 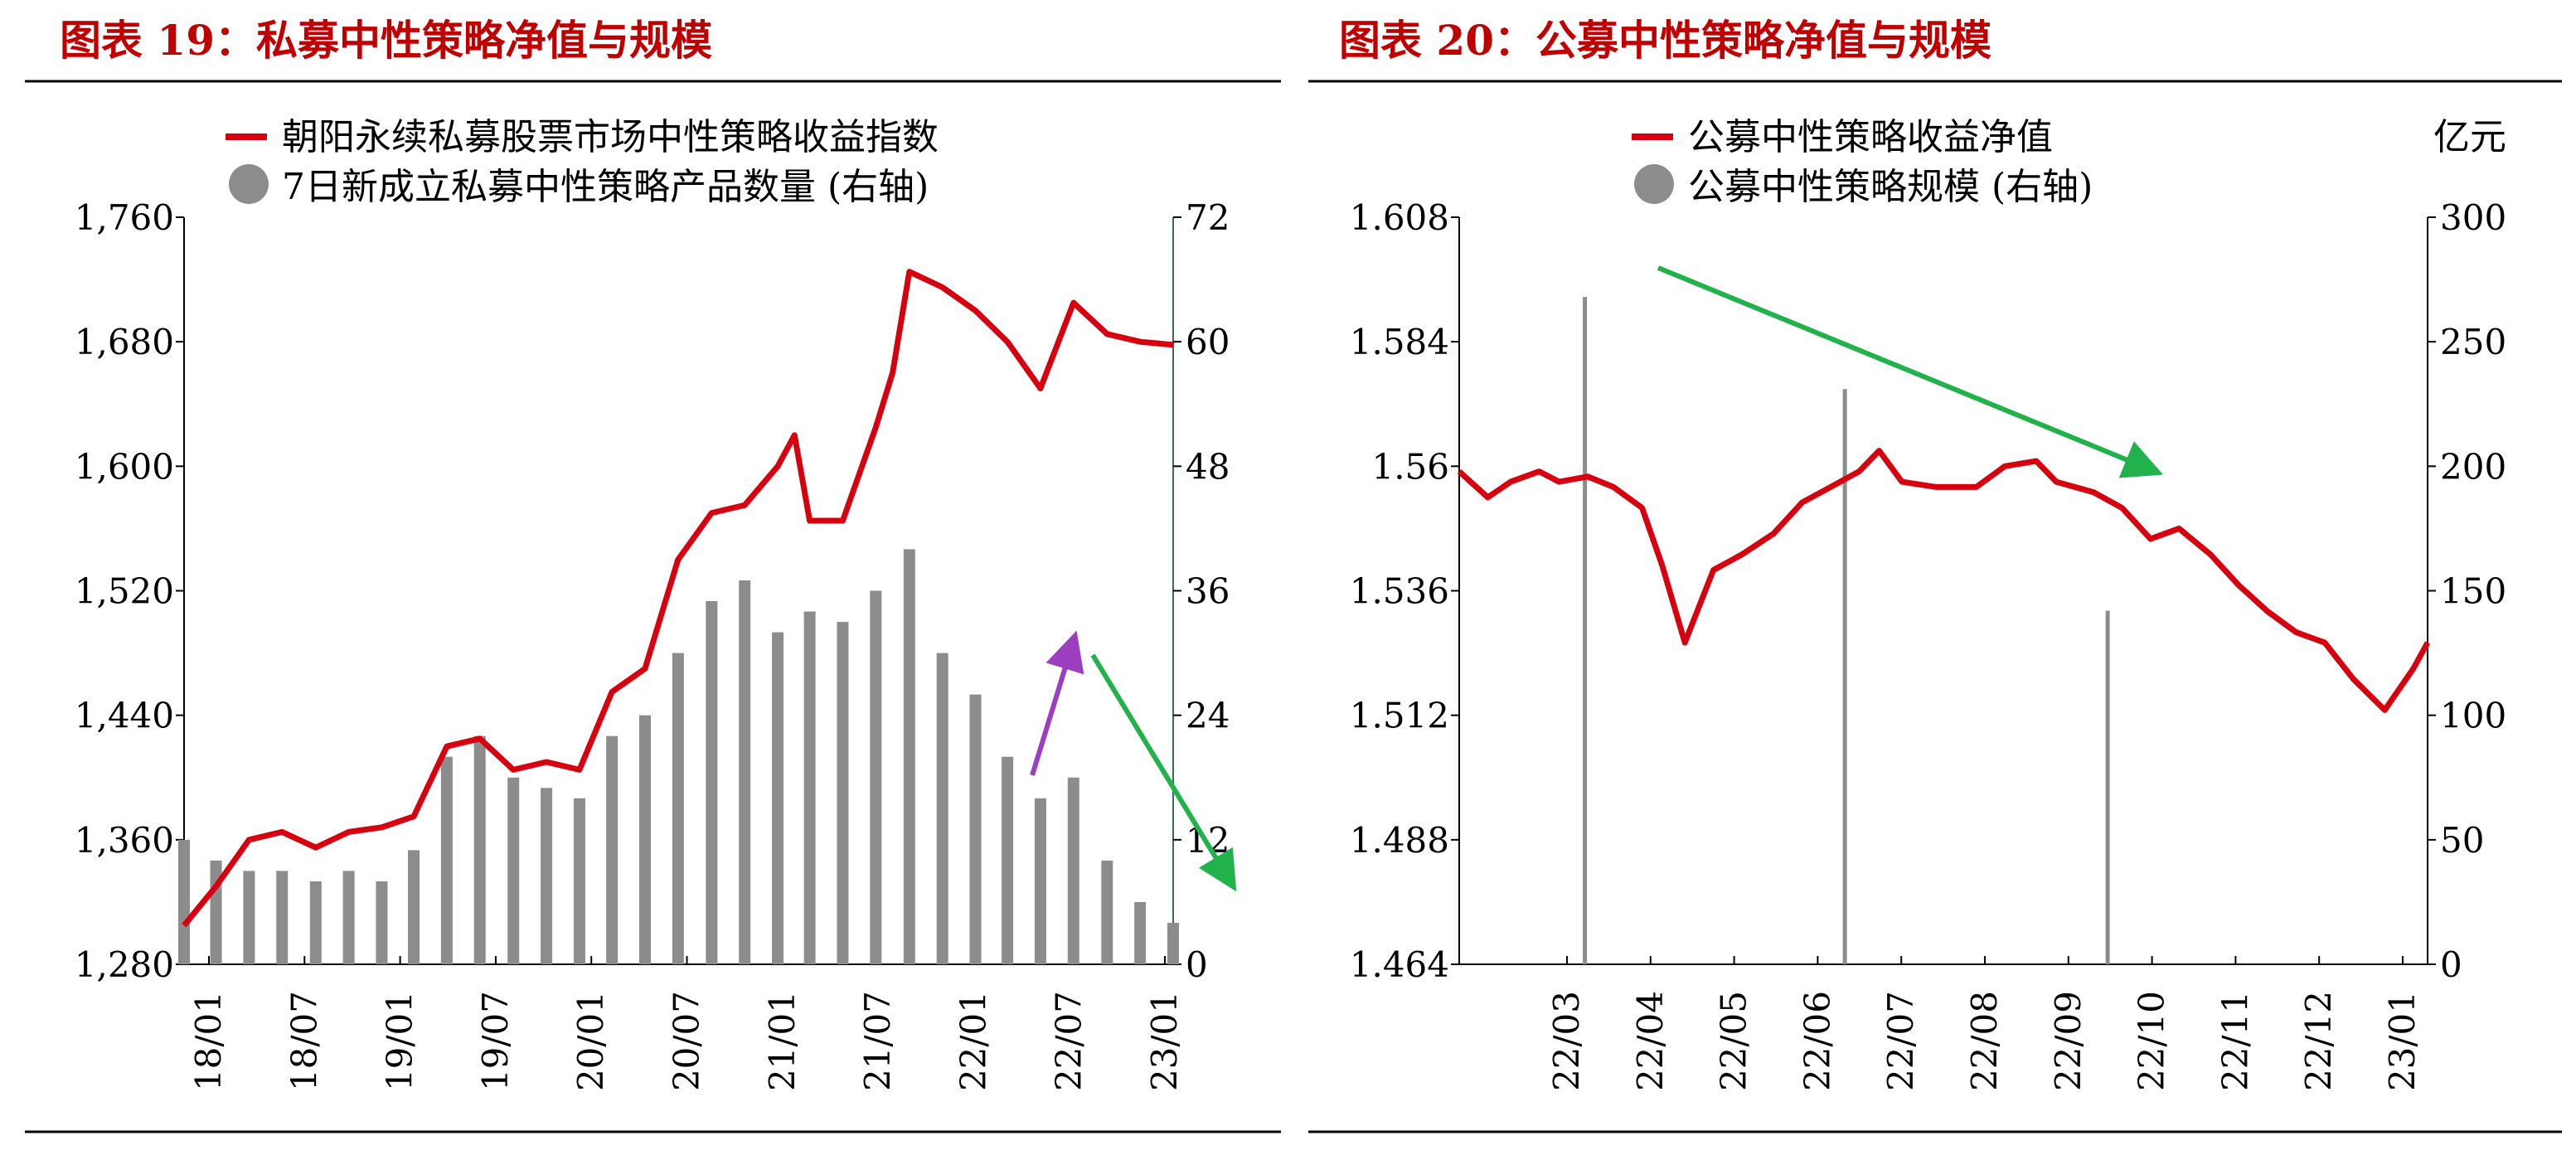 What do you see at coordinates (1910, 371) in the screenshot?
I see `chart-20-green-arrow` at bounding box center [1910, 371].